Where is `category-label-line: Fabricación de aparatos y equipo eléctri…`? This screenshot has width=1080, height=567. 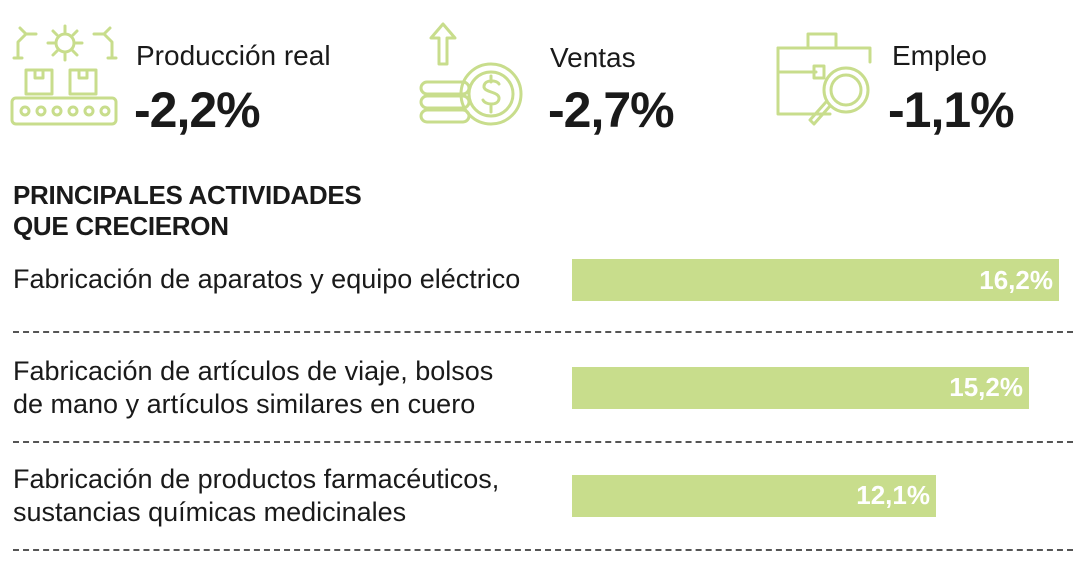 category-label-line: Fabricación de aparatos y equipo eléctri… is located at coordinates (267, 279).